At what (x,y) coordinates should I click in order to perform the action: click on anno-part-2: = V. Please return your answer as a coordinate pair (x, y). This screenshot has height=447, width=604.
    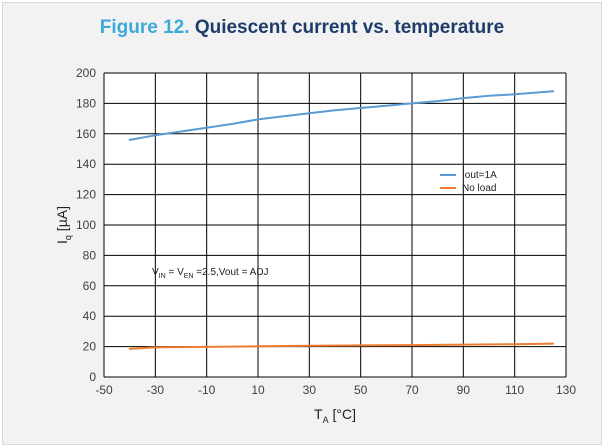
    Looking at the image, I should click on (175, 272).